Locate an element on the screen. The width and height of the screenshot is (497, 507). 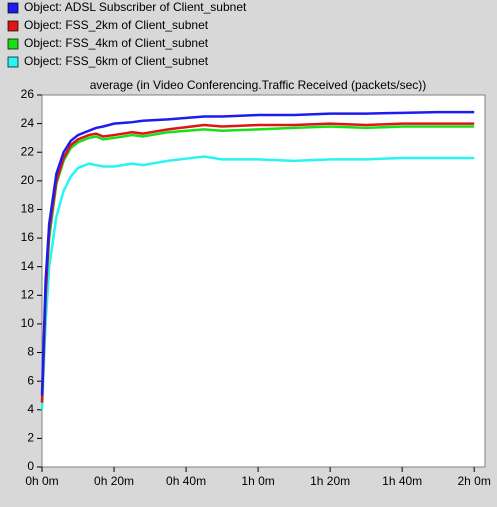
legend-label: Object: FSS_2km of Client_subnet is located at coordinates (116, 25).